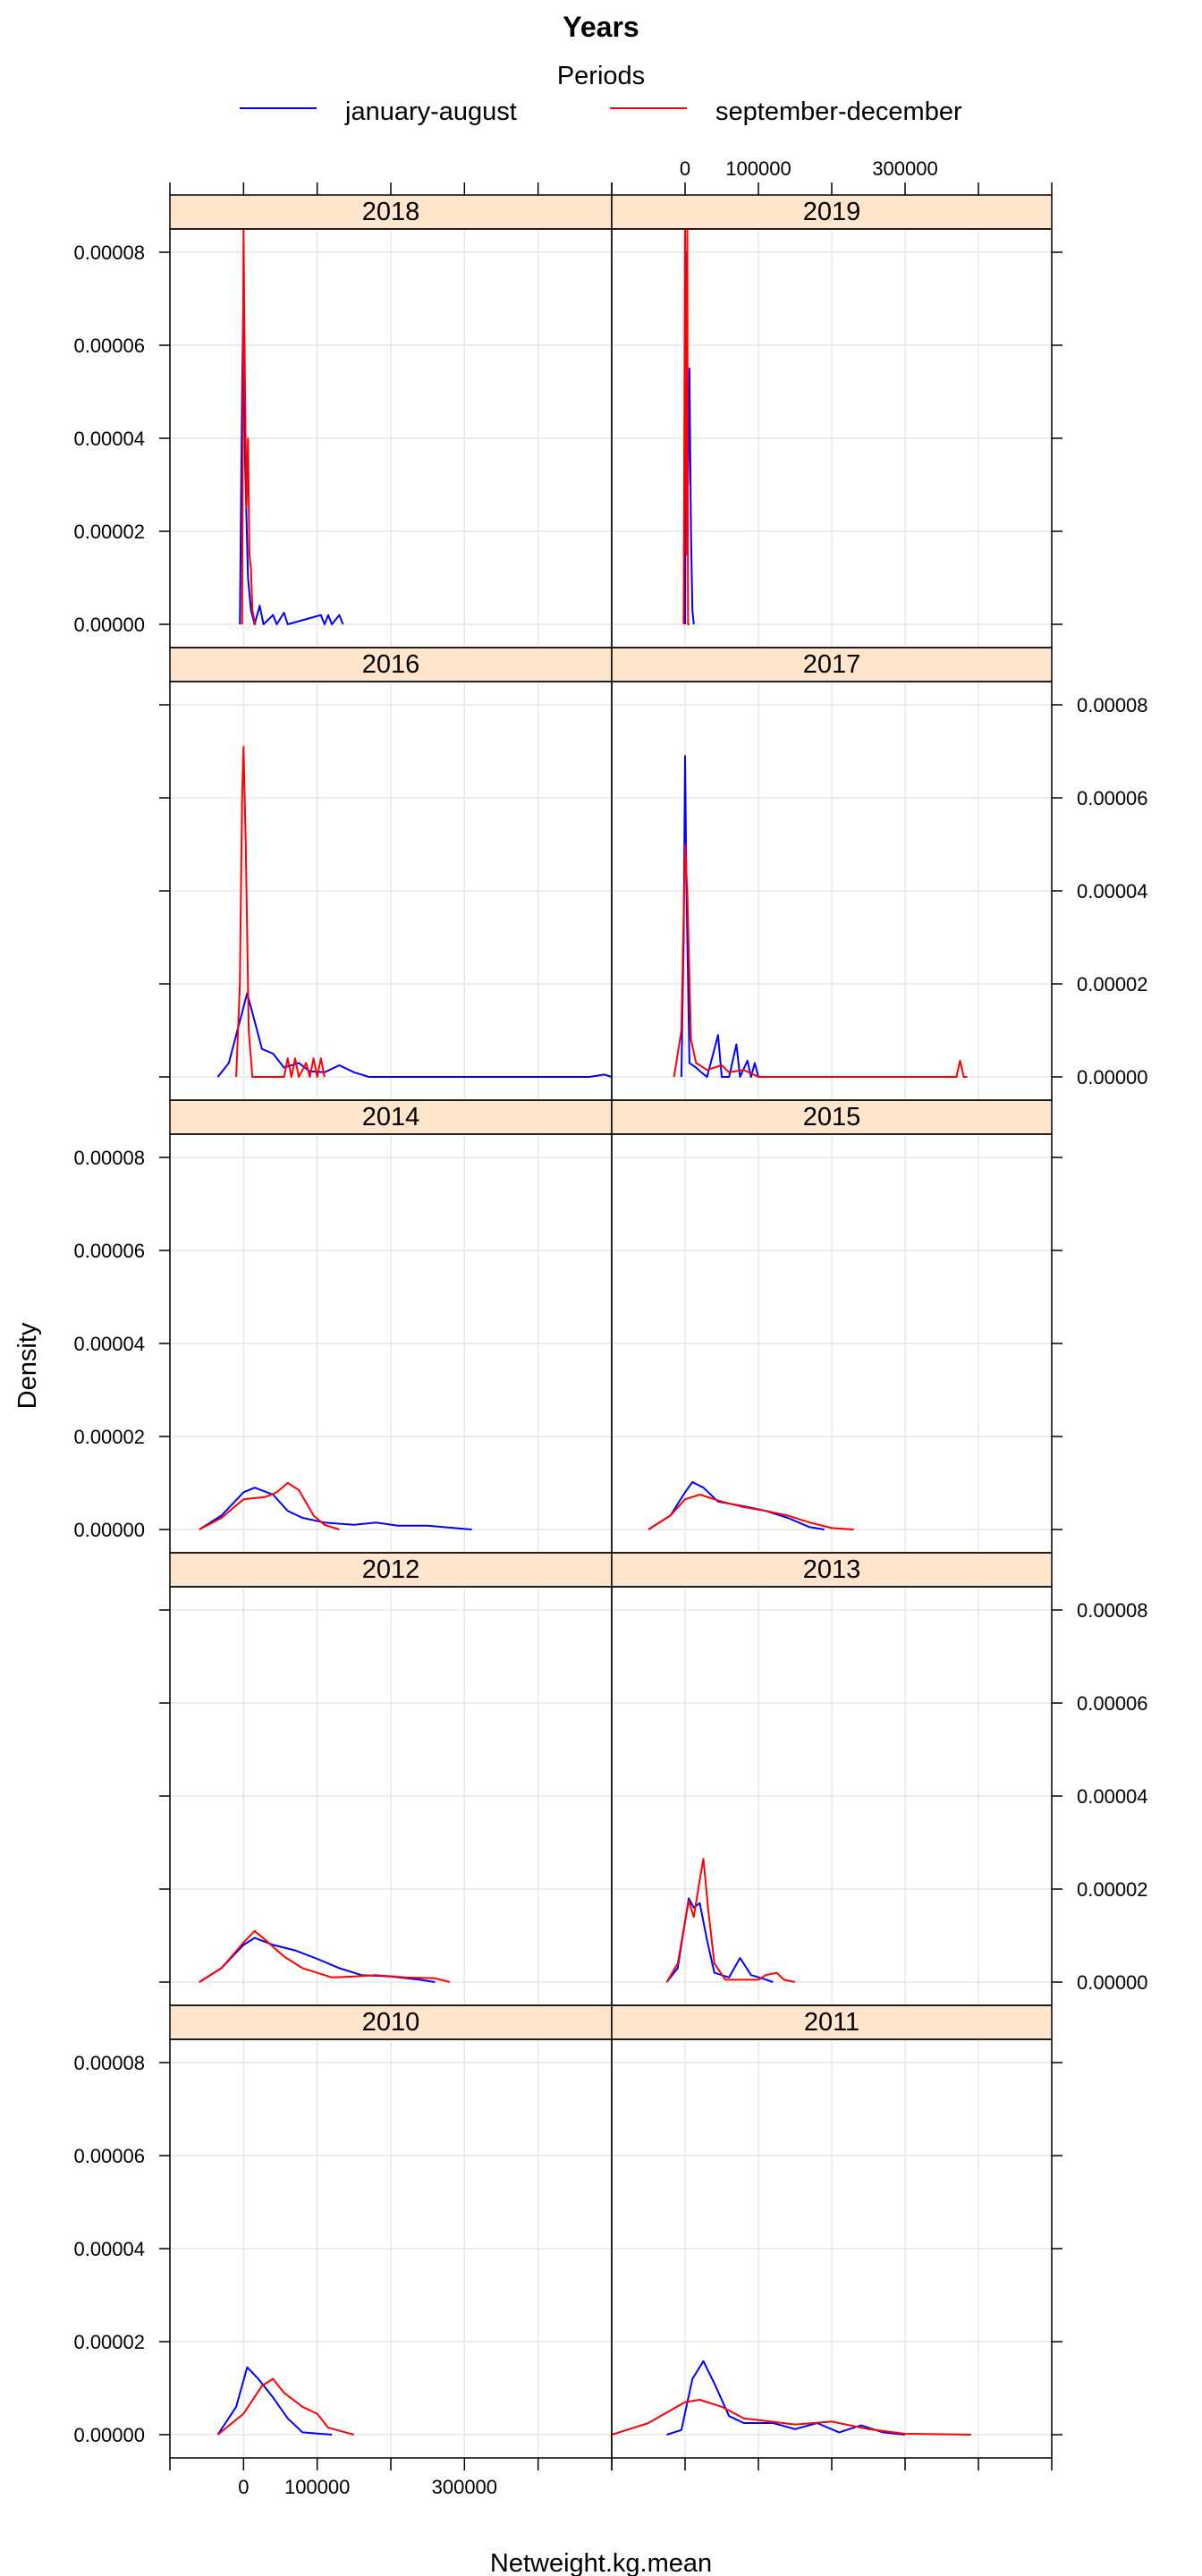 This screenshot has width=1202, height=2576. What do you see at coordinates (109, 2342) in the screenshot?
I see `y-tick-label-2010-1: 0.00002` at bounding box center [109, 2342].